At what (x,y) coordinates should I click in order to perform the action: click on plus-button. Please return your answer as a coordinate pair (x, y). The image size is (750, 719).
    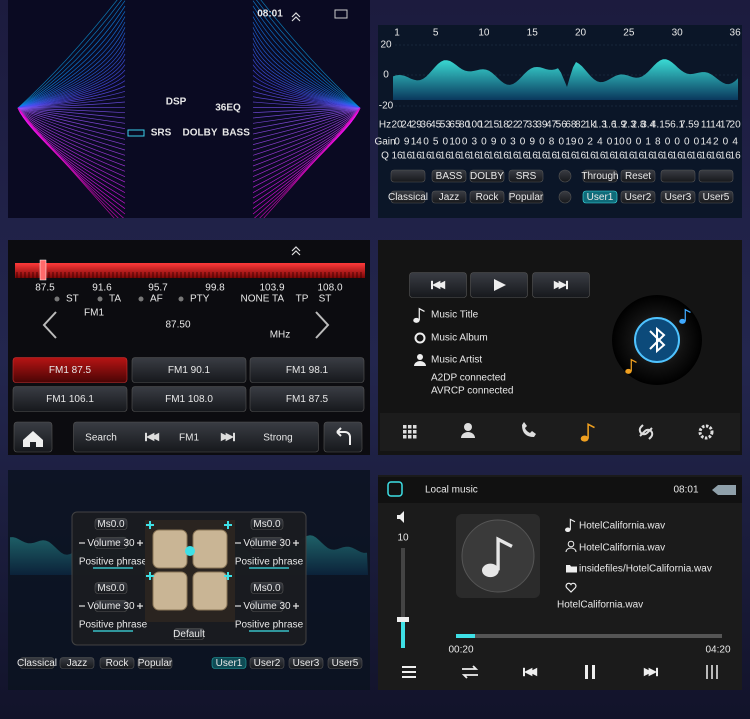
    Looking at the image, I should click on (565, 176).